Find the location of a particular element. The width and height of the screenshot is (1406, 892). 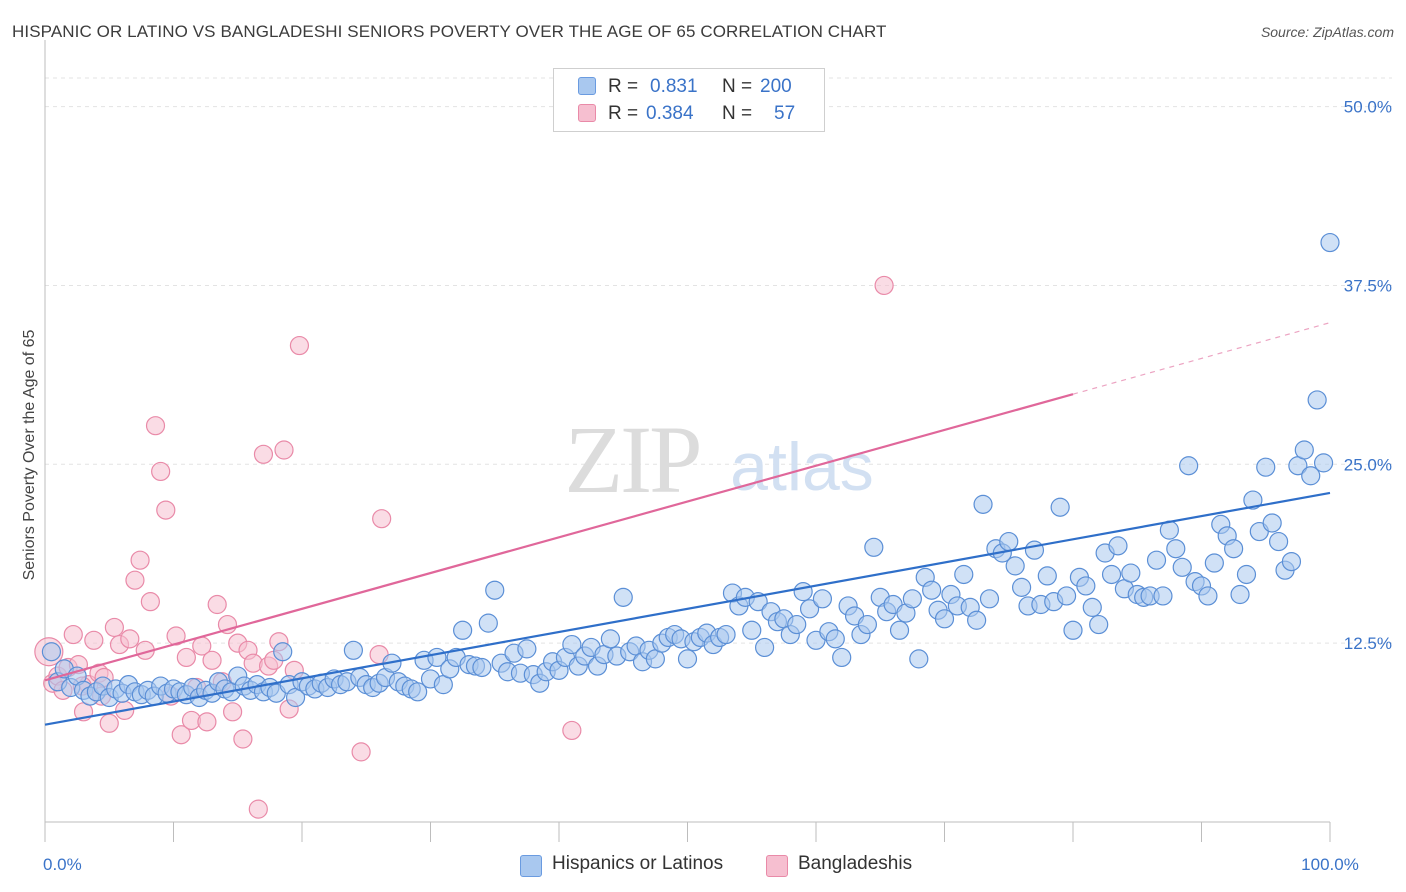

source-label: Source: ZipAtlas.com is located at coordinates (1327, 32).